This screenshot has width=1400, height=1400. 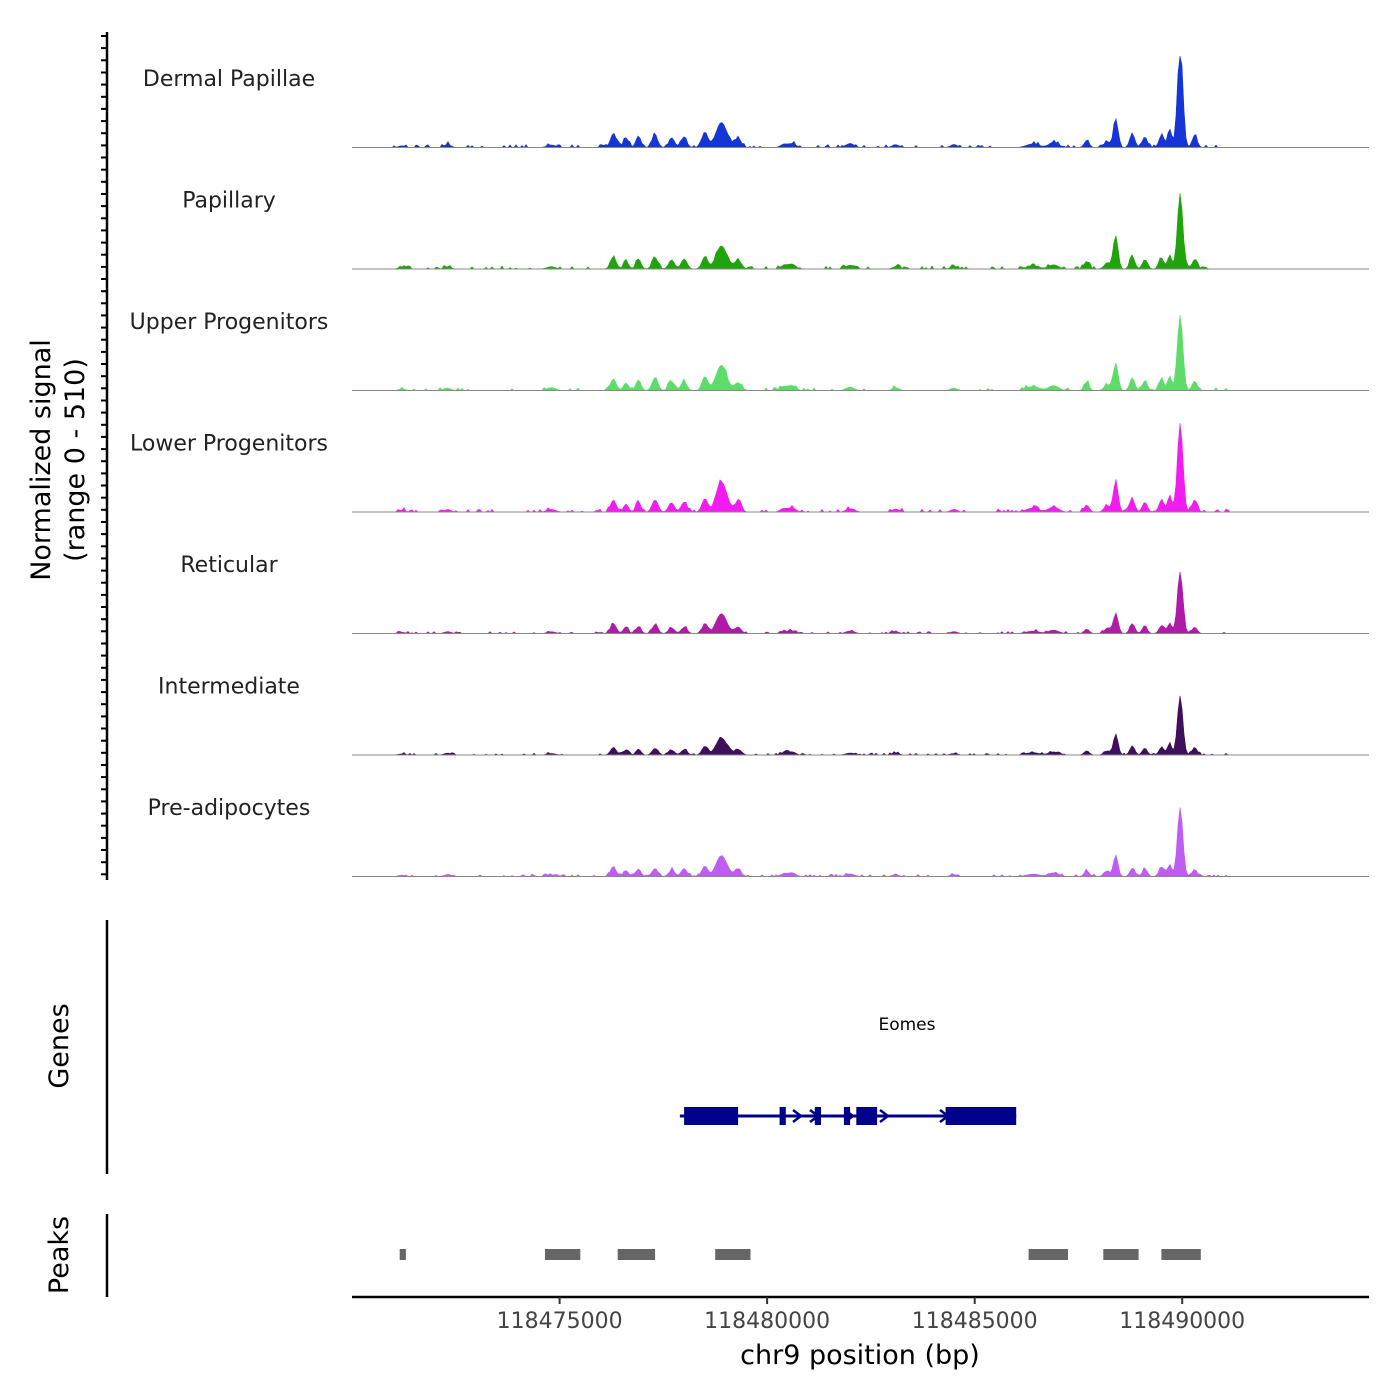 What do you see at coordinates (800, 1254) in the screenshot?
I see `peak-track` at bounding box center [800, 1254].